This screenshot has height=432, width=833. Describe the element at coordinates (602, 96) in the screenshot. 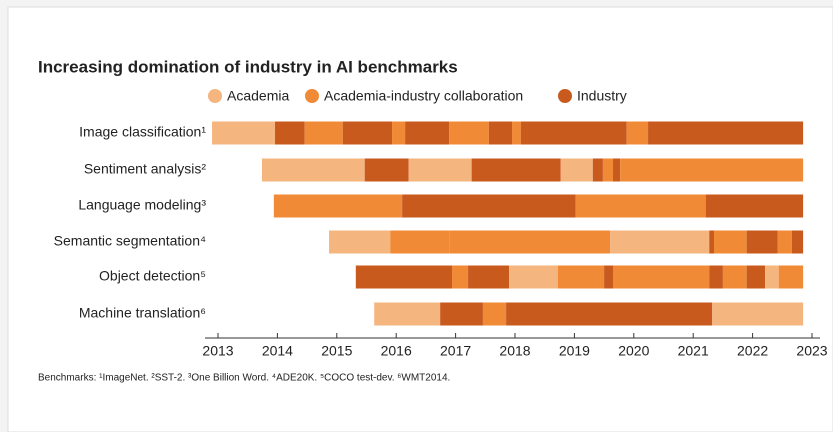

I see `legend-label: Industry` at that location.